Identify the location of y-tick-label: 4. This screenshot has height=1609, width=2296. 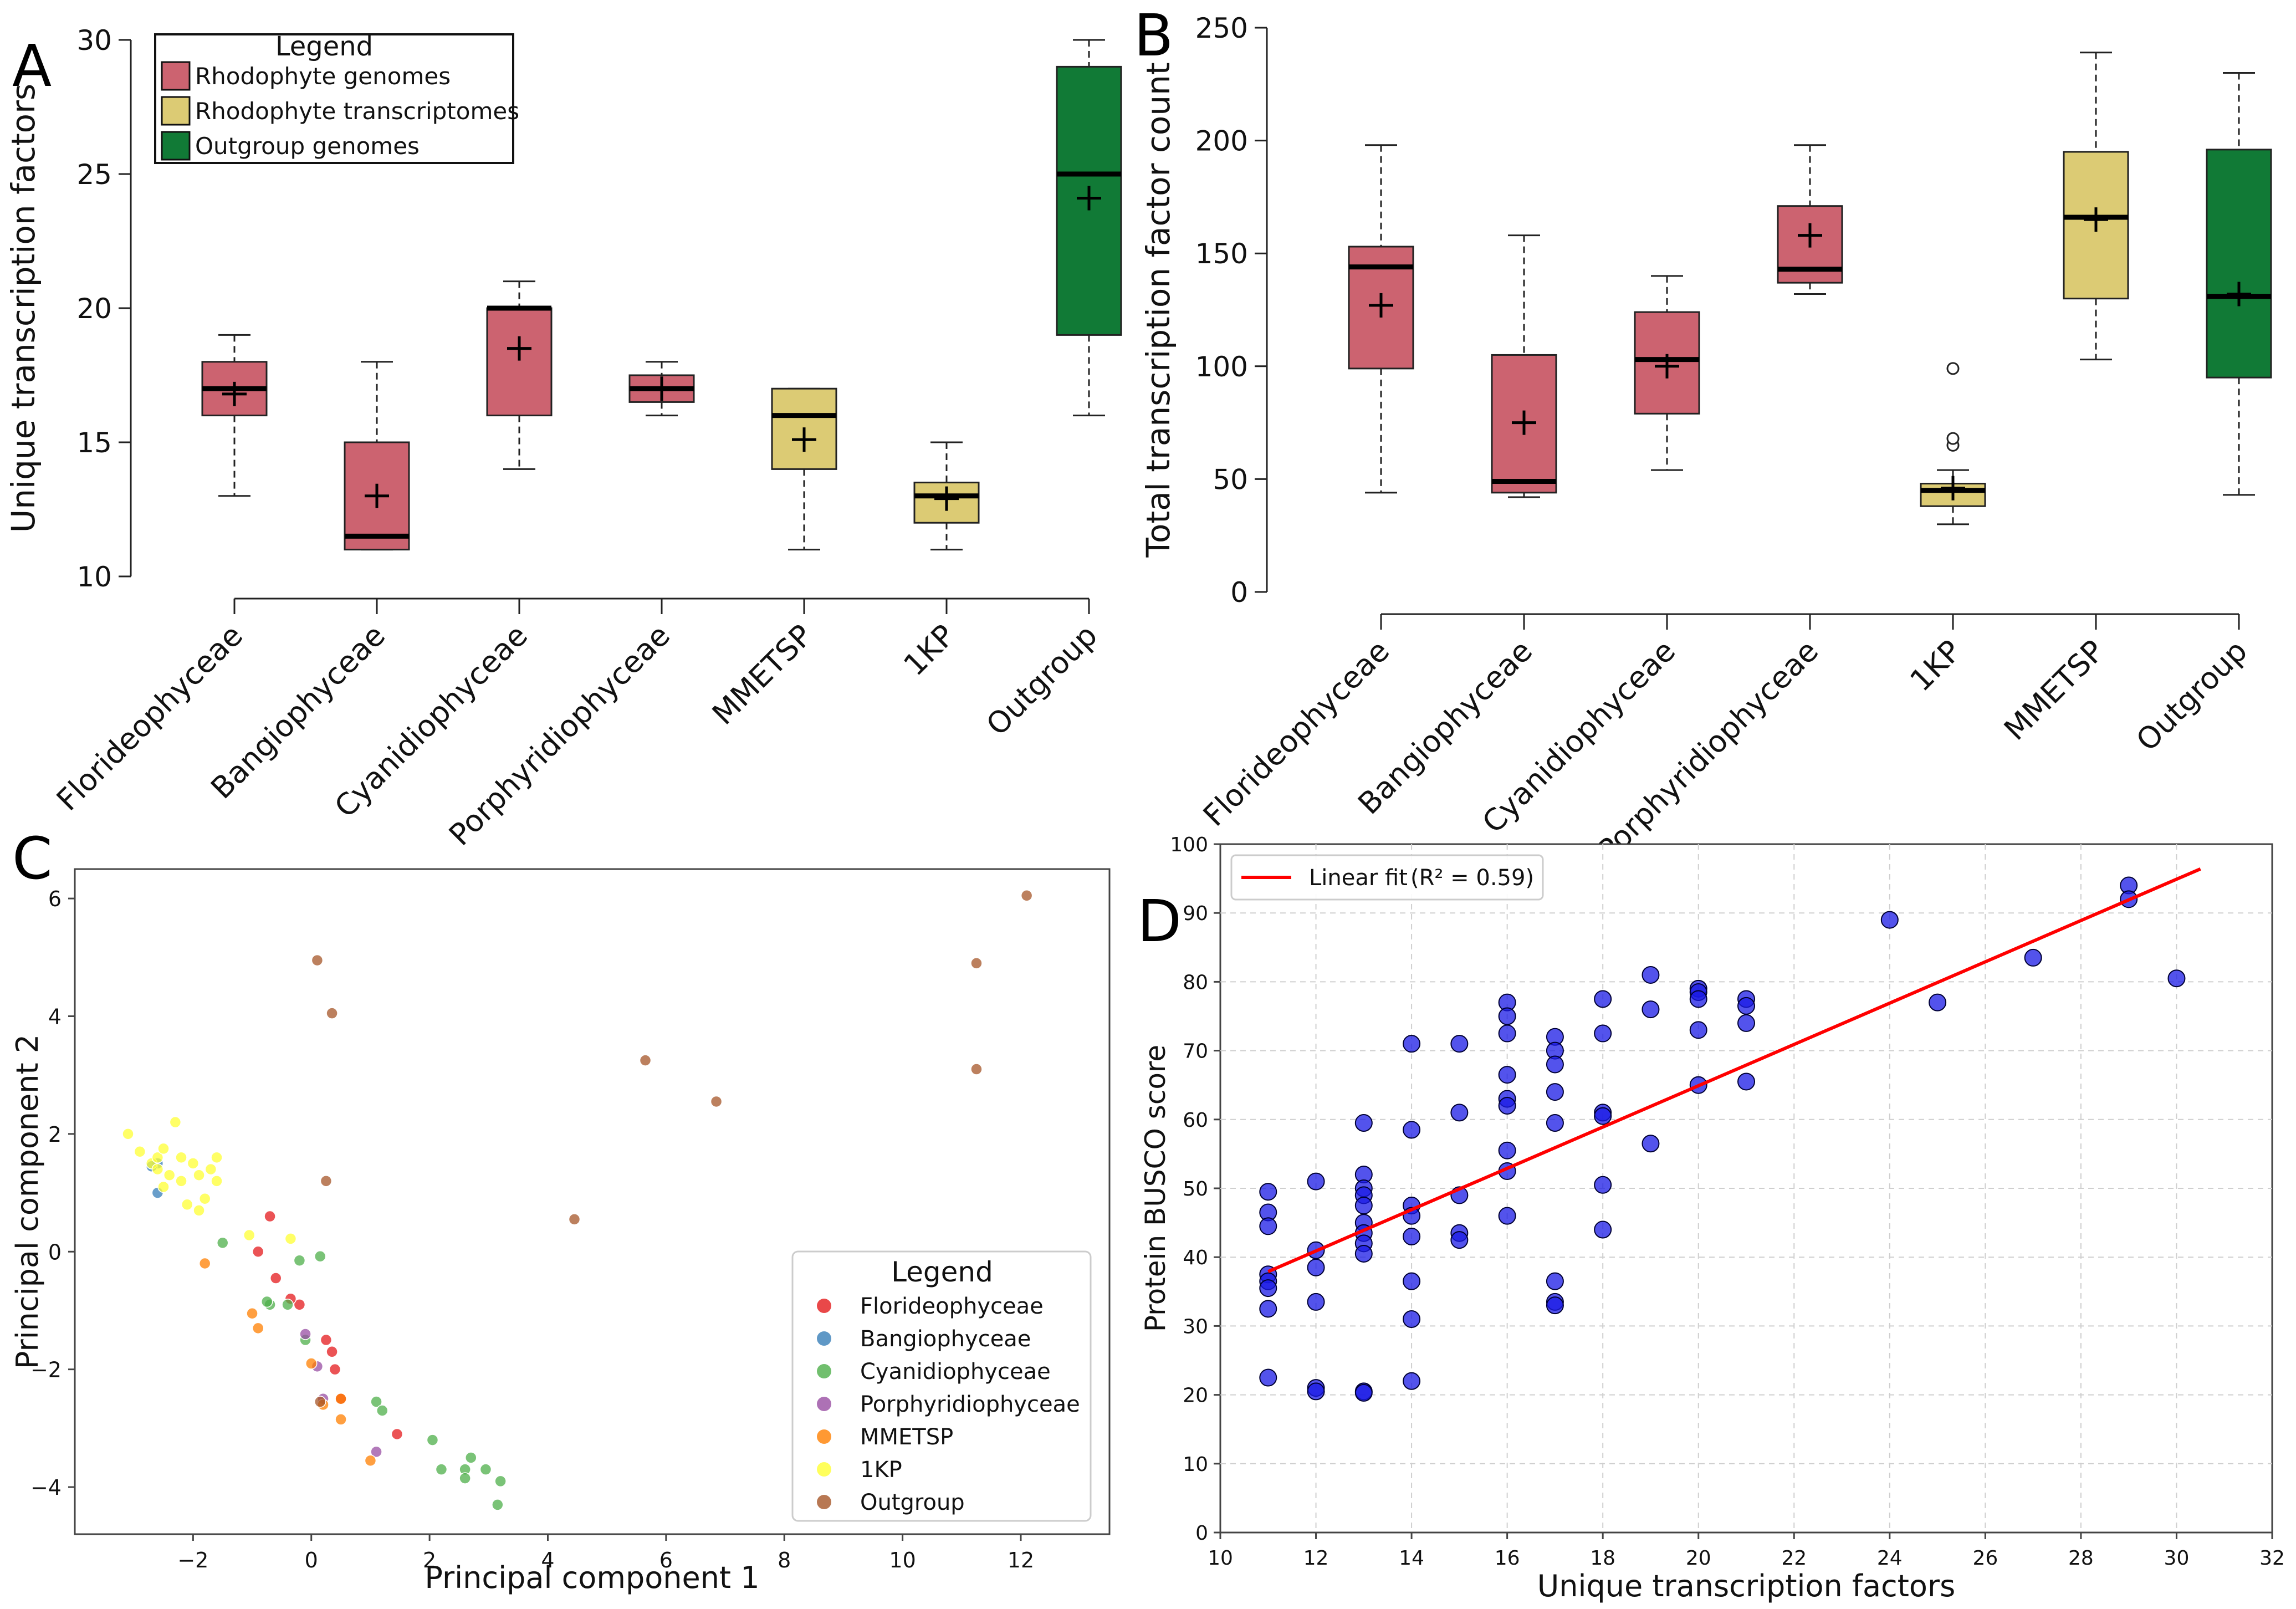
(55, 1016).